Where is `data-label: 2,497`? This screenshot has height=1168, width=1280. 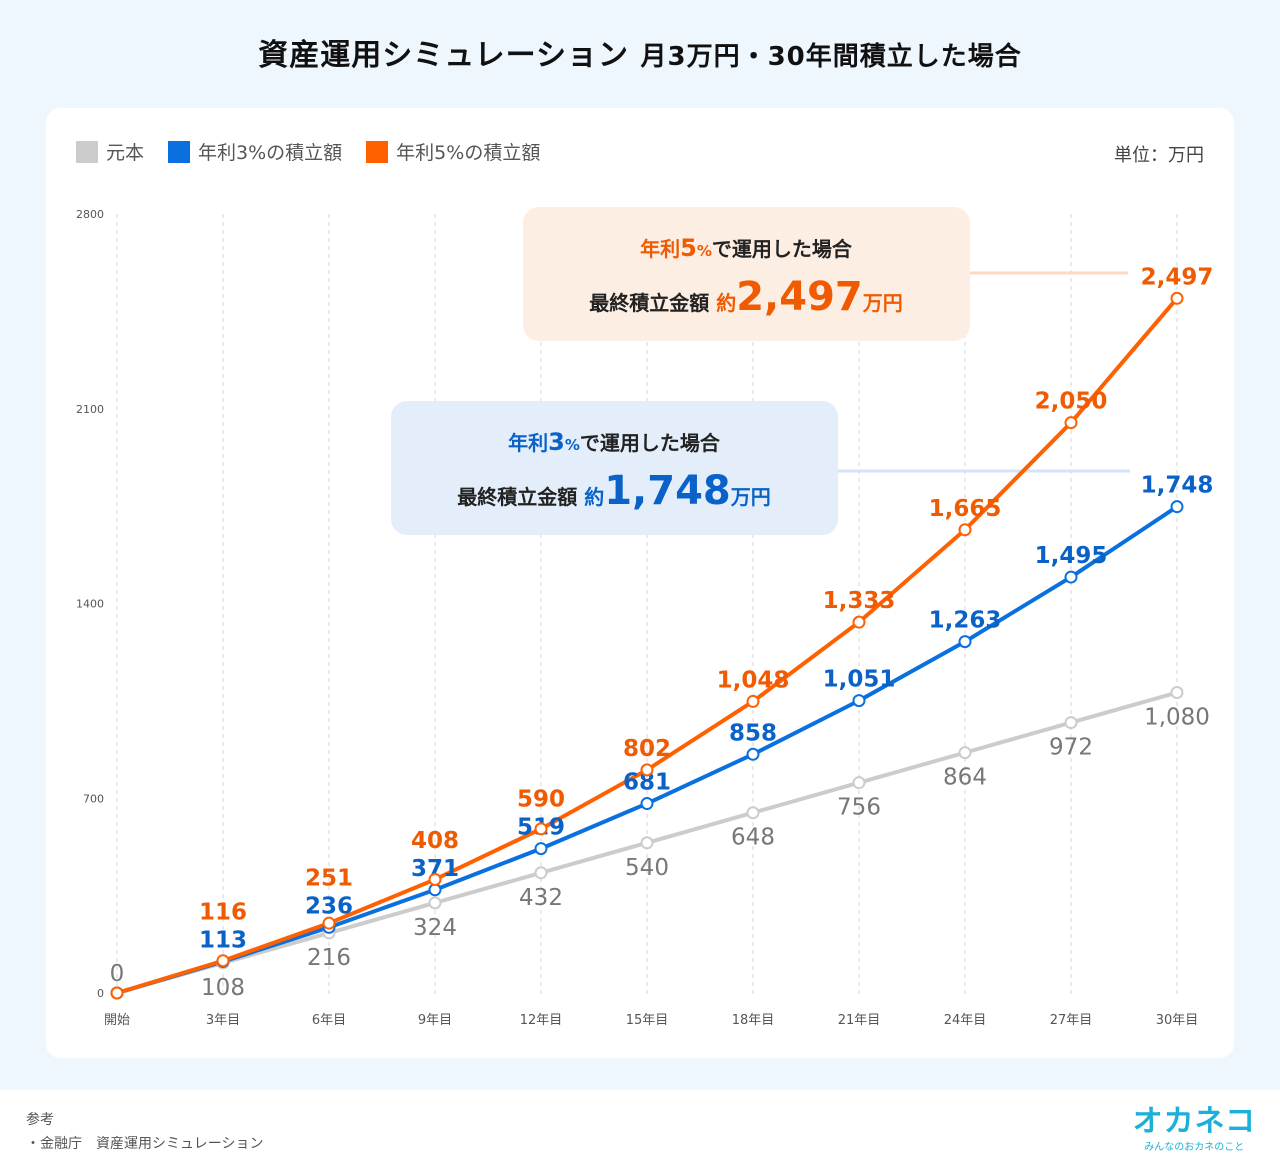
data-label: 2,497 is located at coordinates (1177, 277).